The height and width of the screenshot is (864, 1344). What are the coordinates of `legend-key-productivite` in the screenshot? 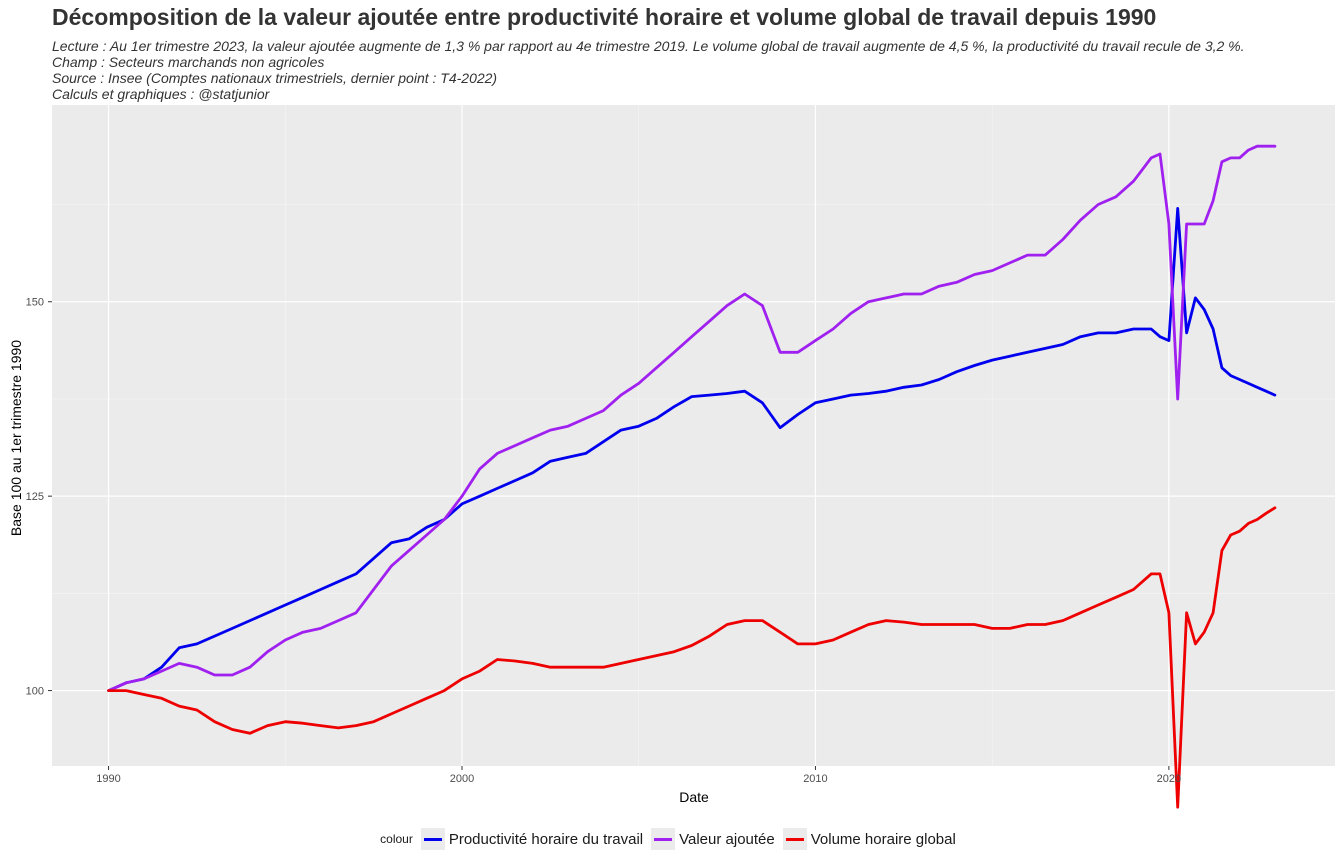 It's located at (432, 839).